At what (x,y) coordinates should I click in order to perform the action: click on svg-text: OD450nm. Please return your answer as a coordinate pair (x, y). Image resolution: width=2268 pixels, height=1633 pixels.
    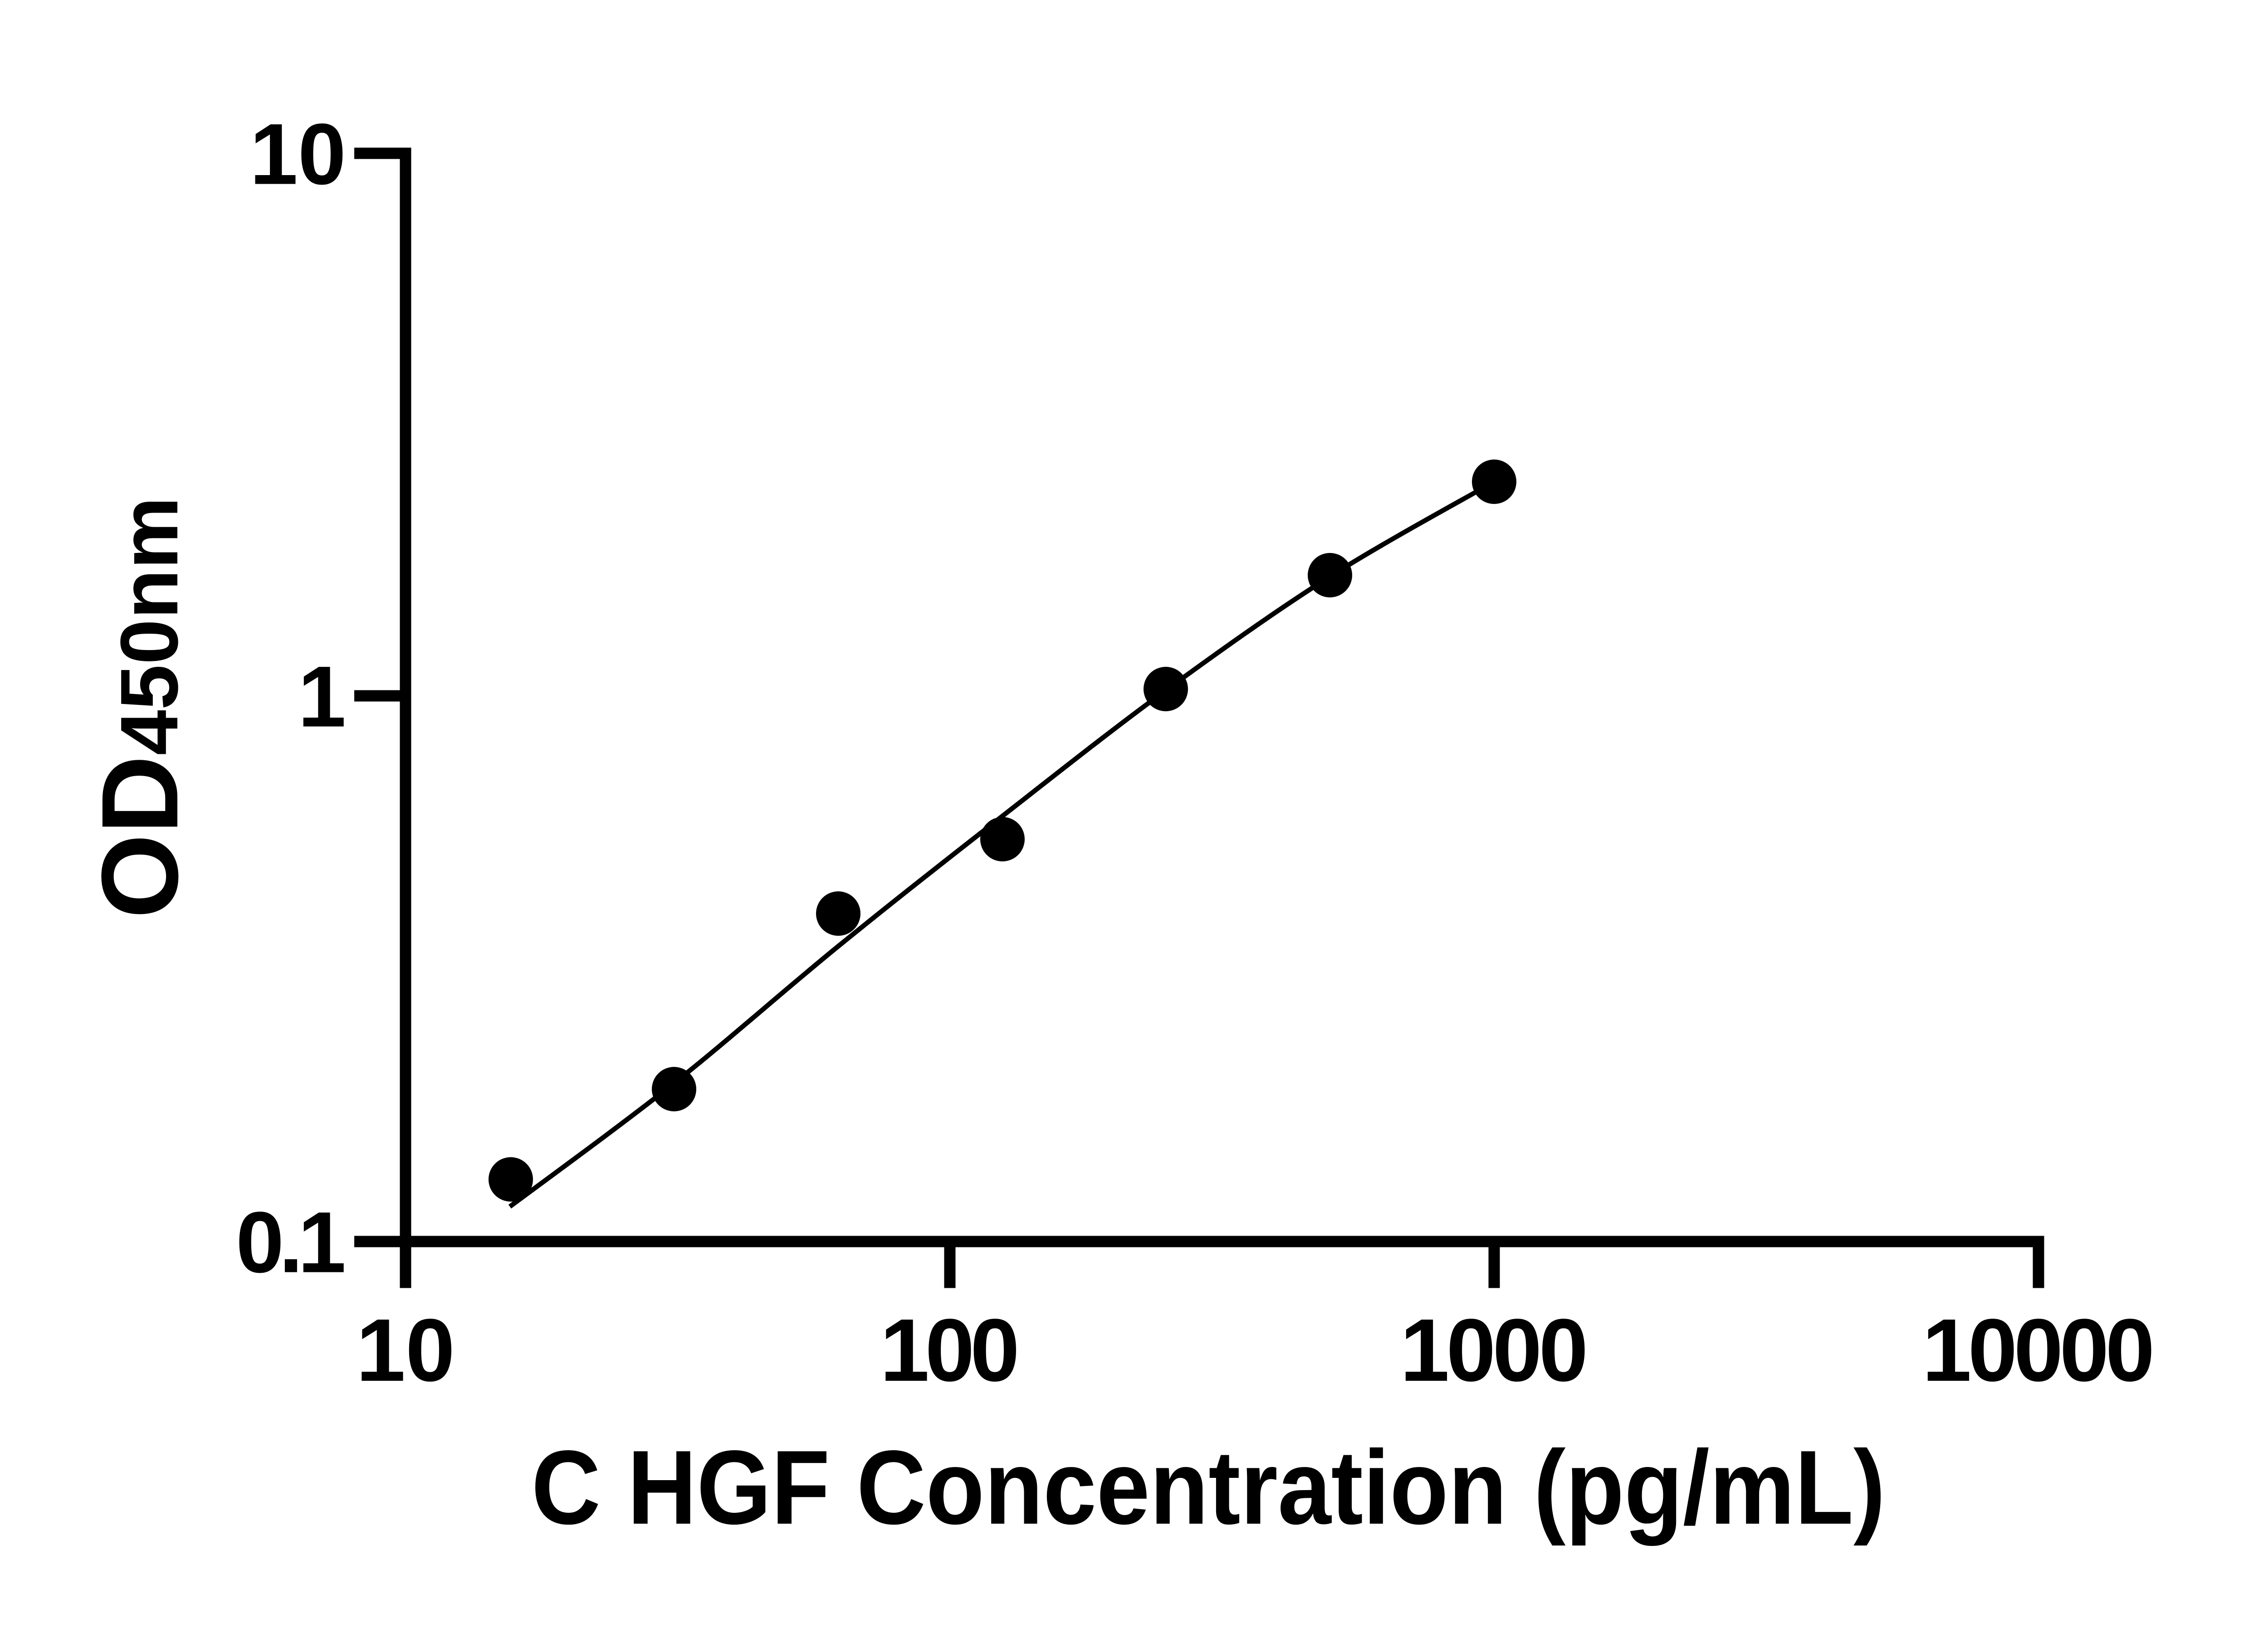
    Looking at the image, I should click on (140, 708).